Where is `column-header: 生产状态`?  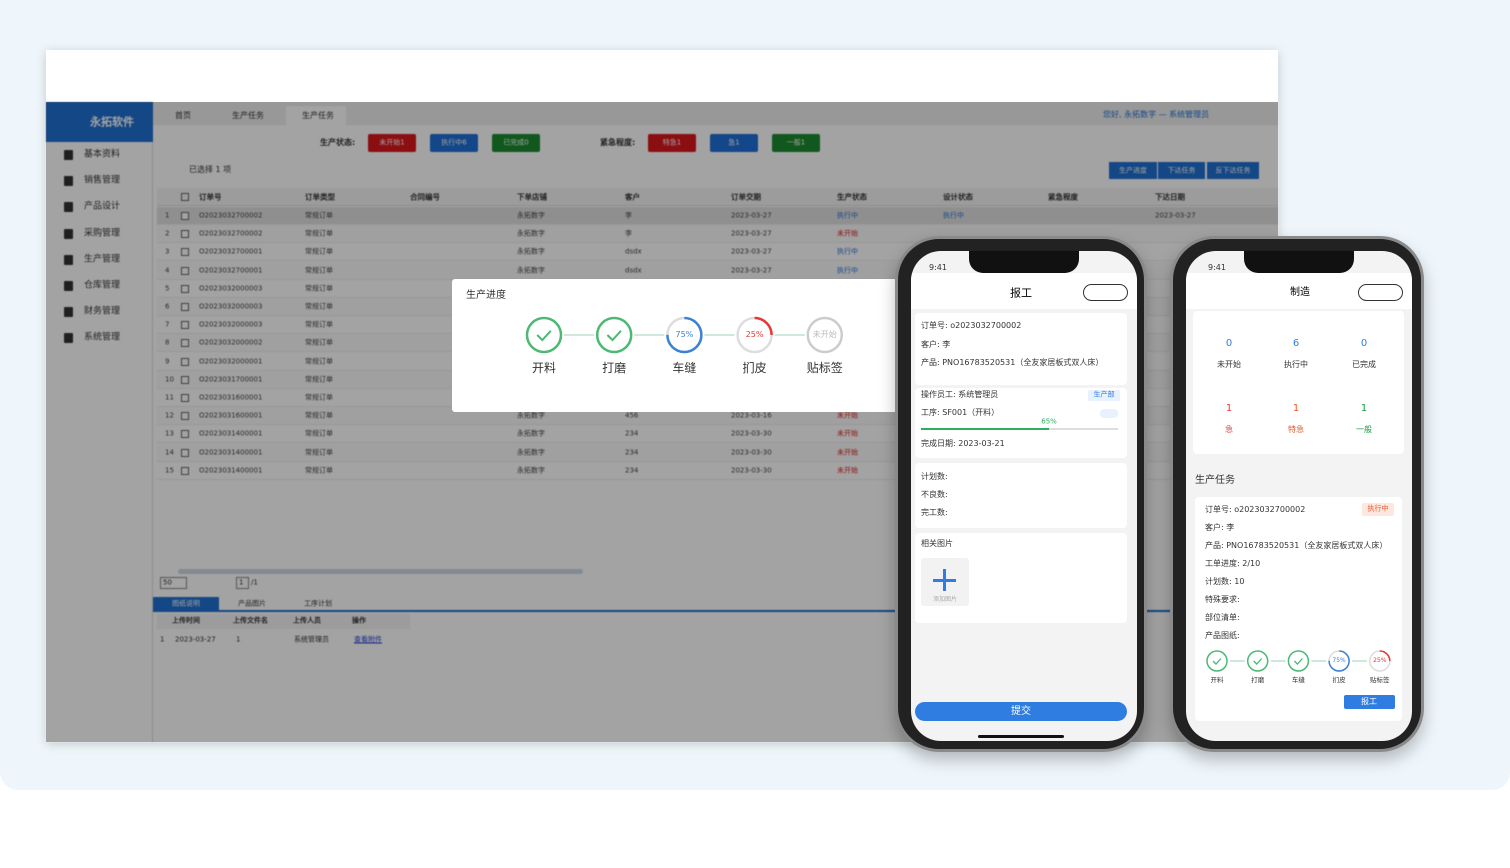
column-header: 生产状态 is located at coordinates (852, 197).